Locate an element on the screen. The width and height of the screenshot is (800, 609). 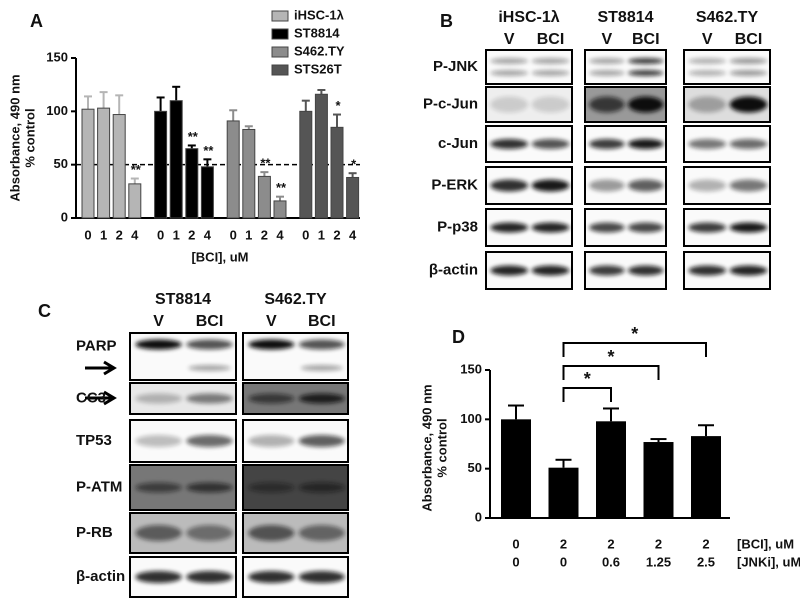
row-label: P-JNK is located at coordinates (455, 66).